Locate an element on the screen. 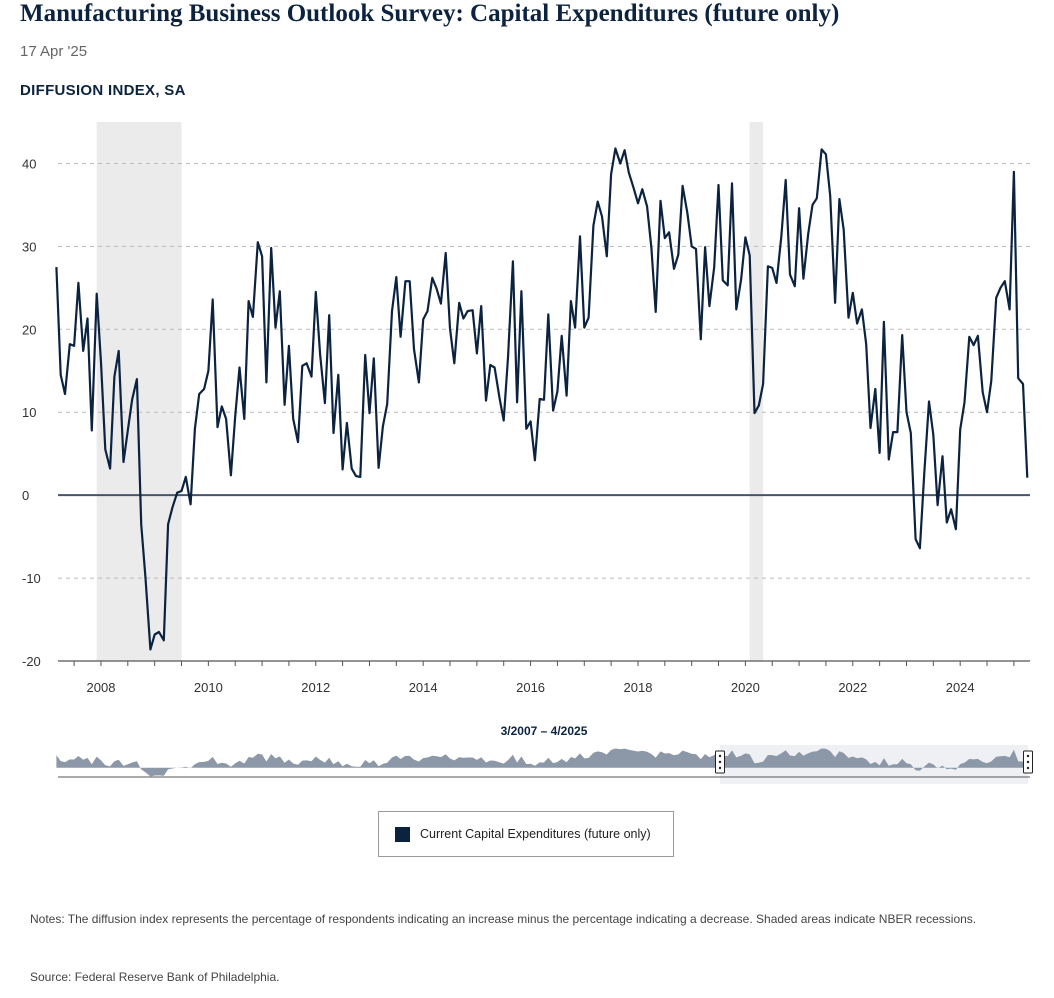 Image resolution: width=1054 pixels, height=998 pixels. navigator-area is located at coordinates (542, 762).